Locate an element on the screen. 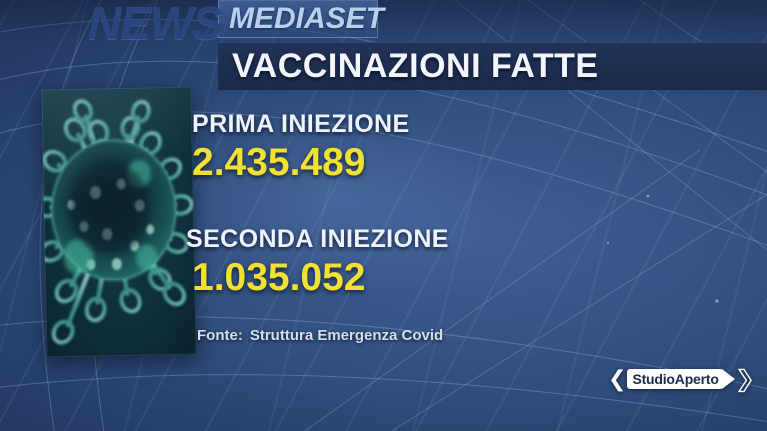 This screenshot has height=431, width=767. studio-aperto-channel-bug: ❮ StudioAperto ❯ is located at coordinates (681, 378).